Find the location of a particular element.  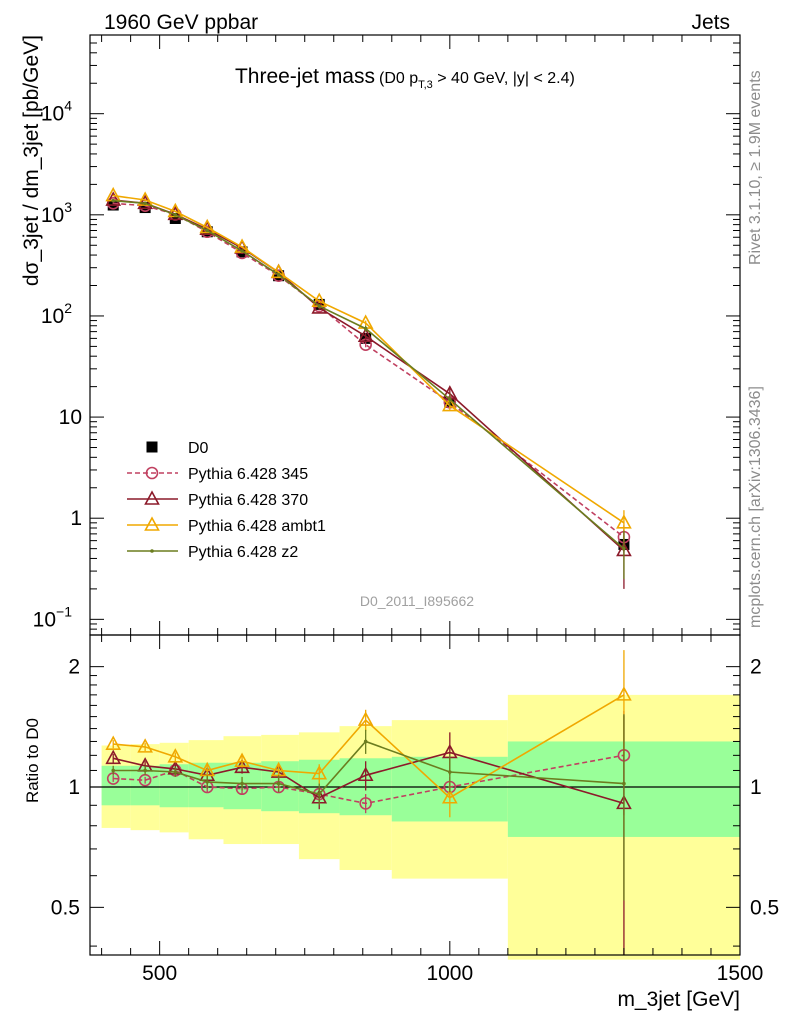

legend-entry: Pythia 6.428 345 is located at coordinates (217, 474).